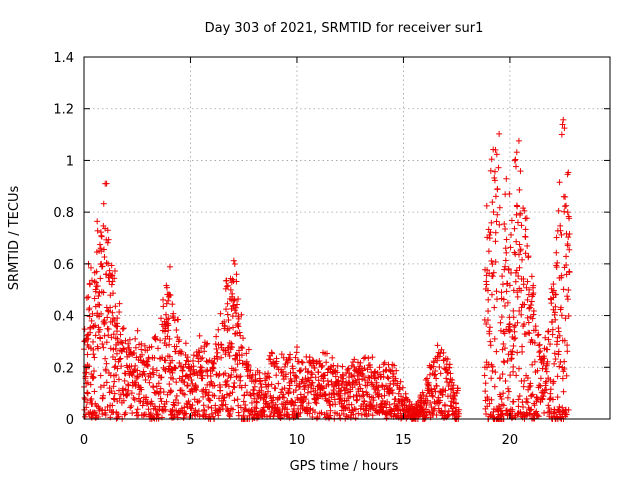 The width and height of the screenshot is (640, 480). I want to click on x-axis-title: GPS time / hours, so click(344, 466).